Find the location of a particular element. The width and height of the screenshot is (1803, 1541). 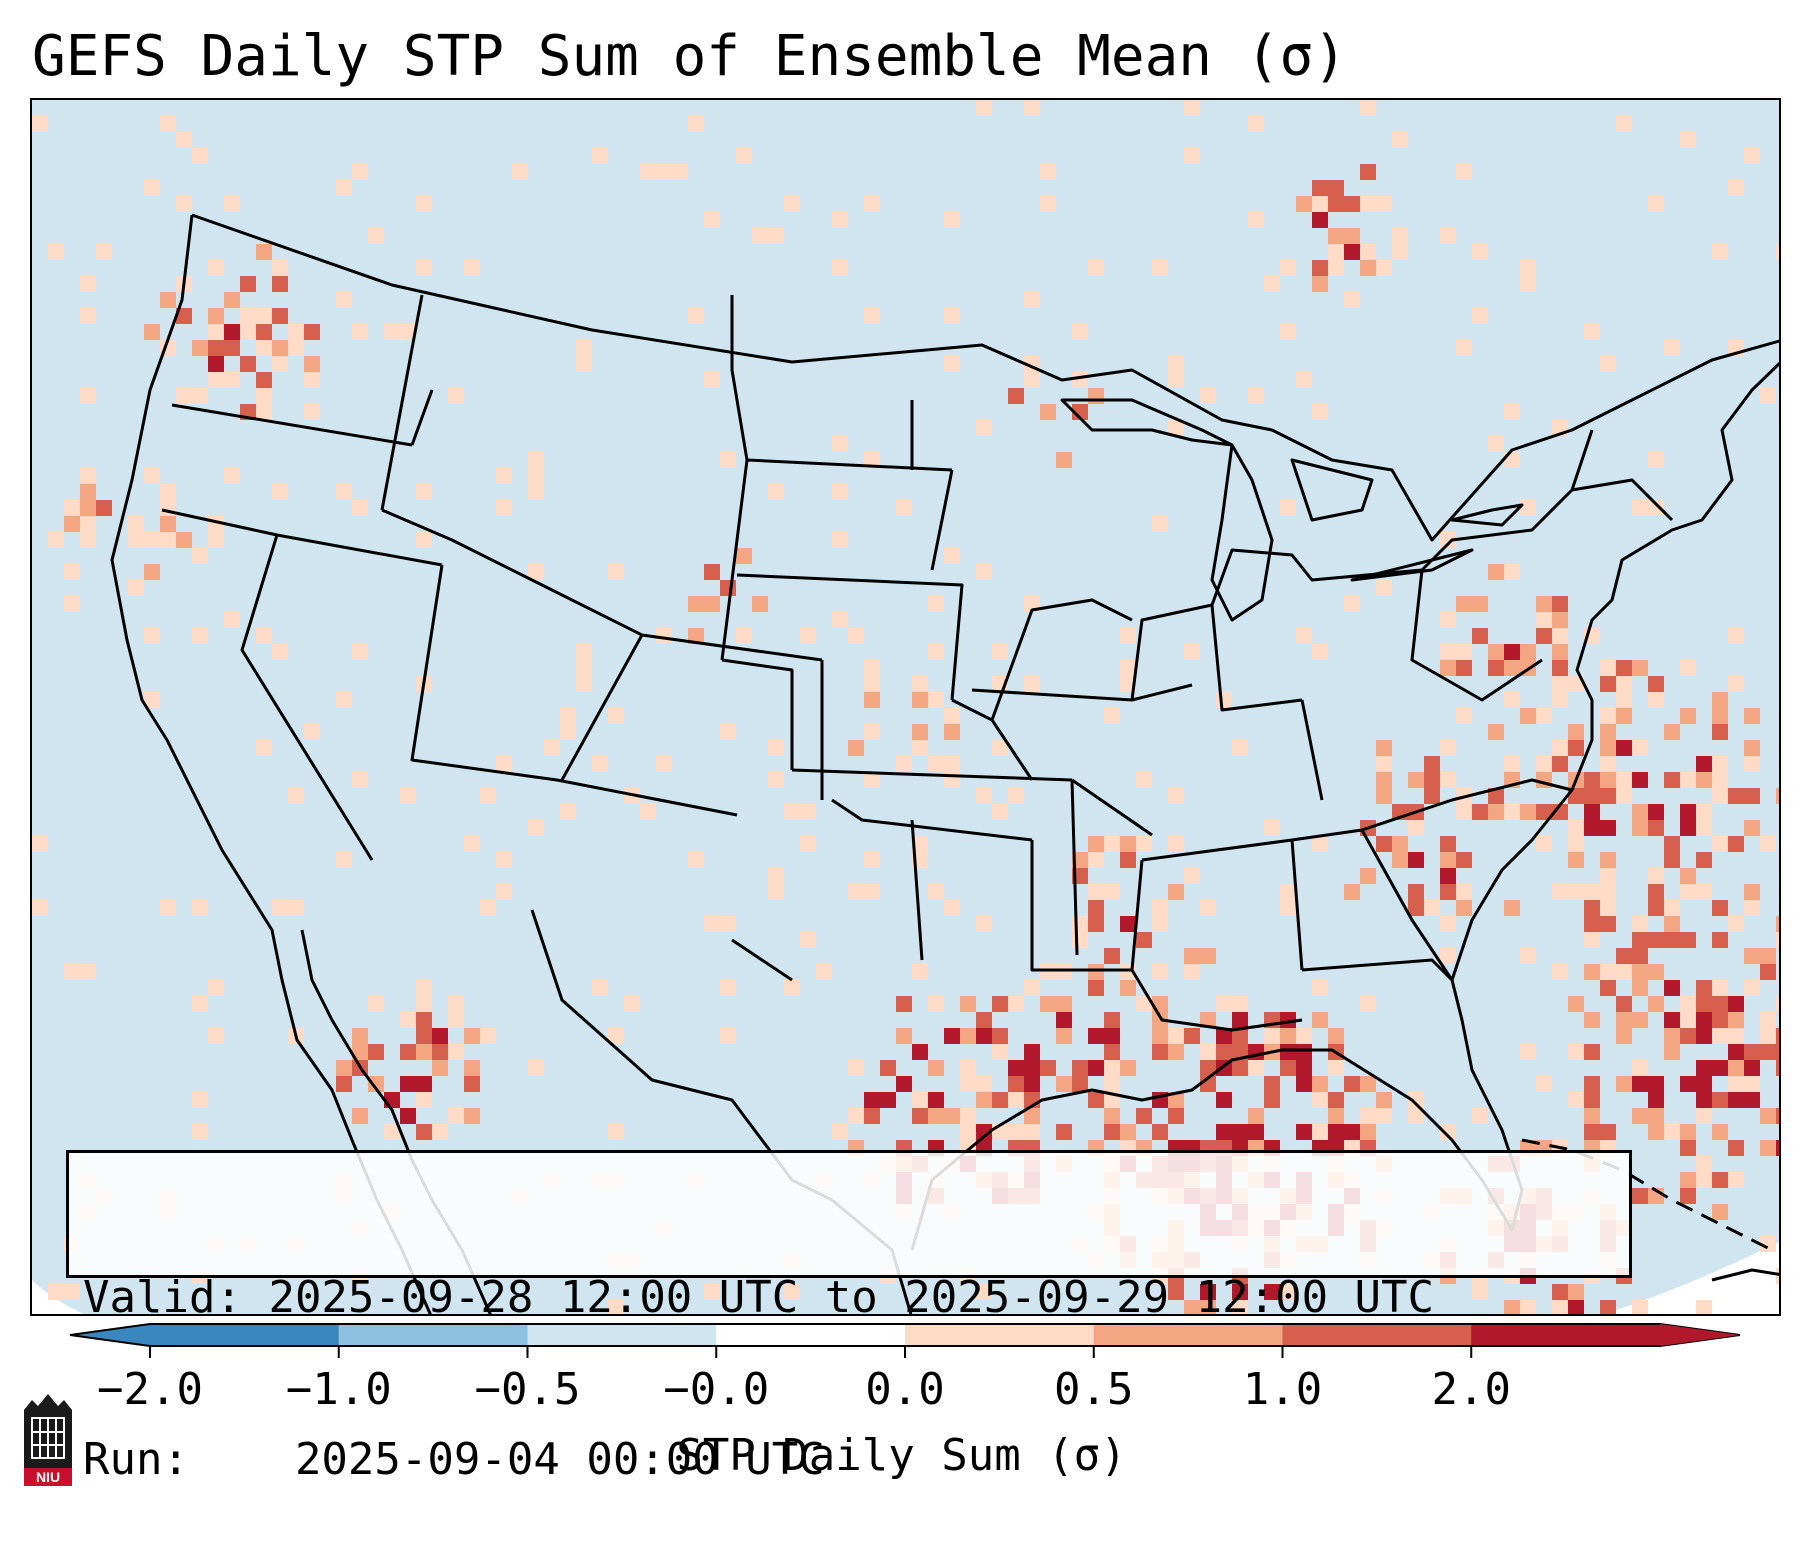

colorbar-tick-label: 0.5 is located at coordinates (1094, 1389).